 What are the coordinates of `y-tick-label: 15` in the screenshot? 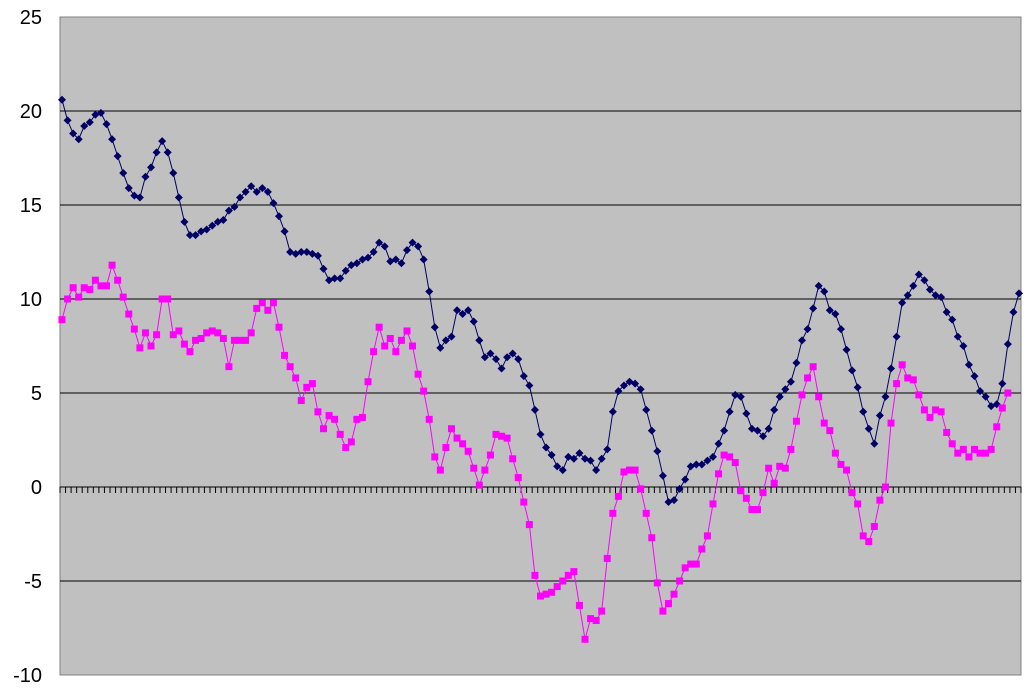 It's located at (31, 206).